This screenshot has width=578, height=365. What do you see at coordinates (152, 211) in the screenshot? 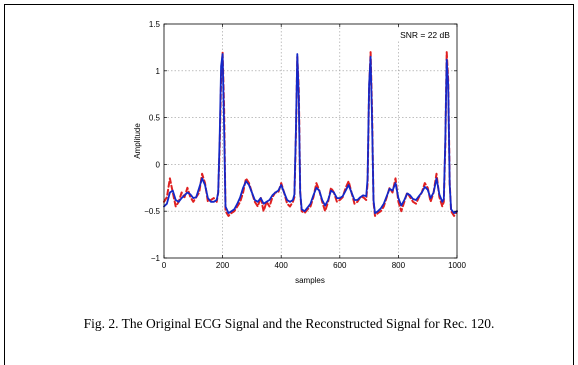
I see `y-tick-label: −0.5` at bounding box center [152, 211].